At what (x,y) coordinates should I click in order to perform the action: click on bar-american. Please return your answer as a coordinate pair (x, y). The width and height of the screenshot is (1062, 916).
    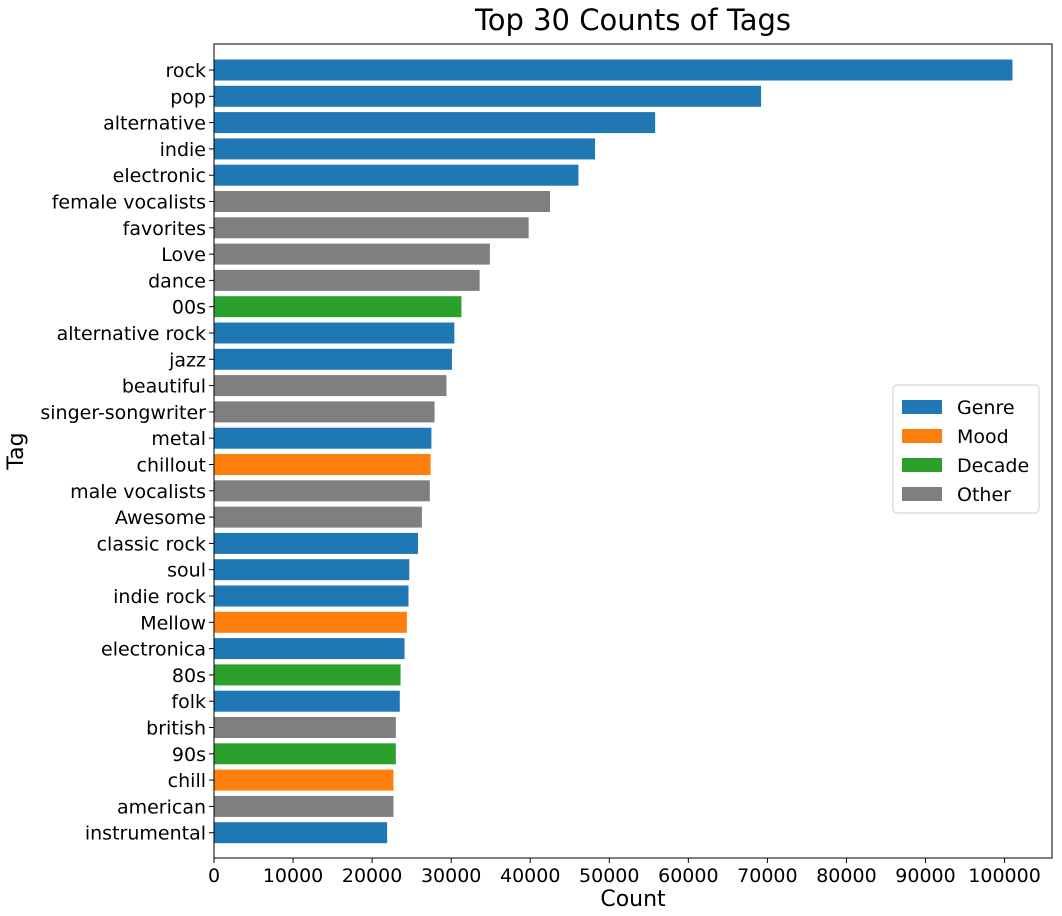
    Looking at the image, I should click on (304, 806).